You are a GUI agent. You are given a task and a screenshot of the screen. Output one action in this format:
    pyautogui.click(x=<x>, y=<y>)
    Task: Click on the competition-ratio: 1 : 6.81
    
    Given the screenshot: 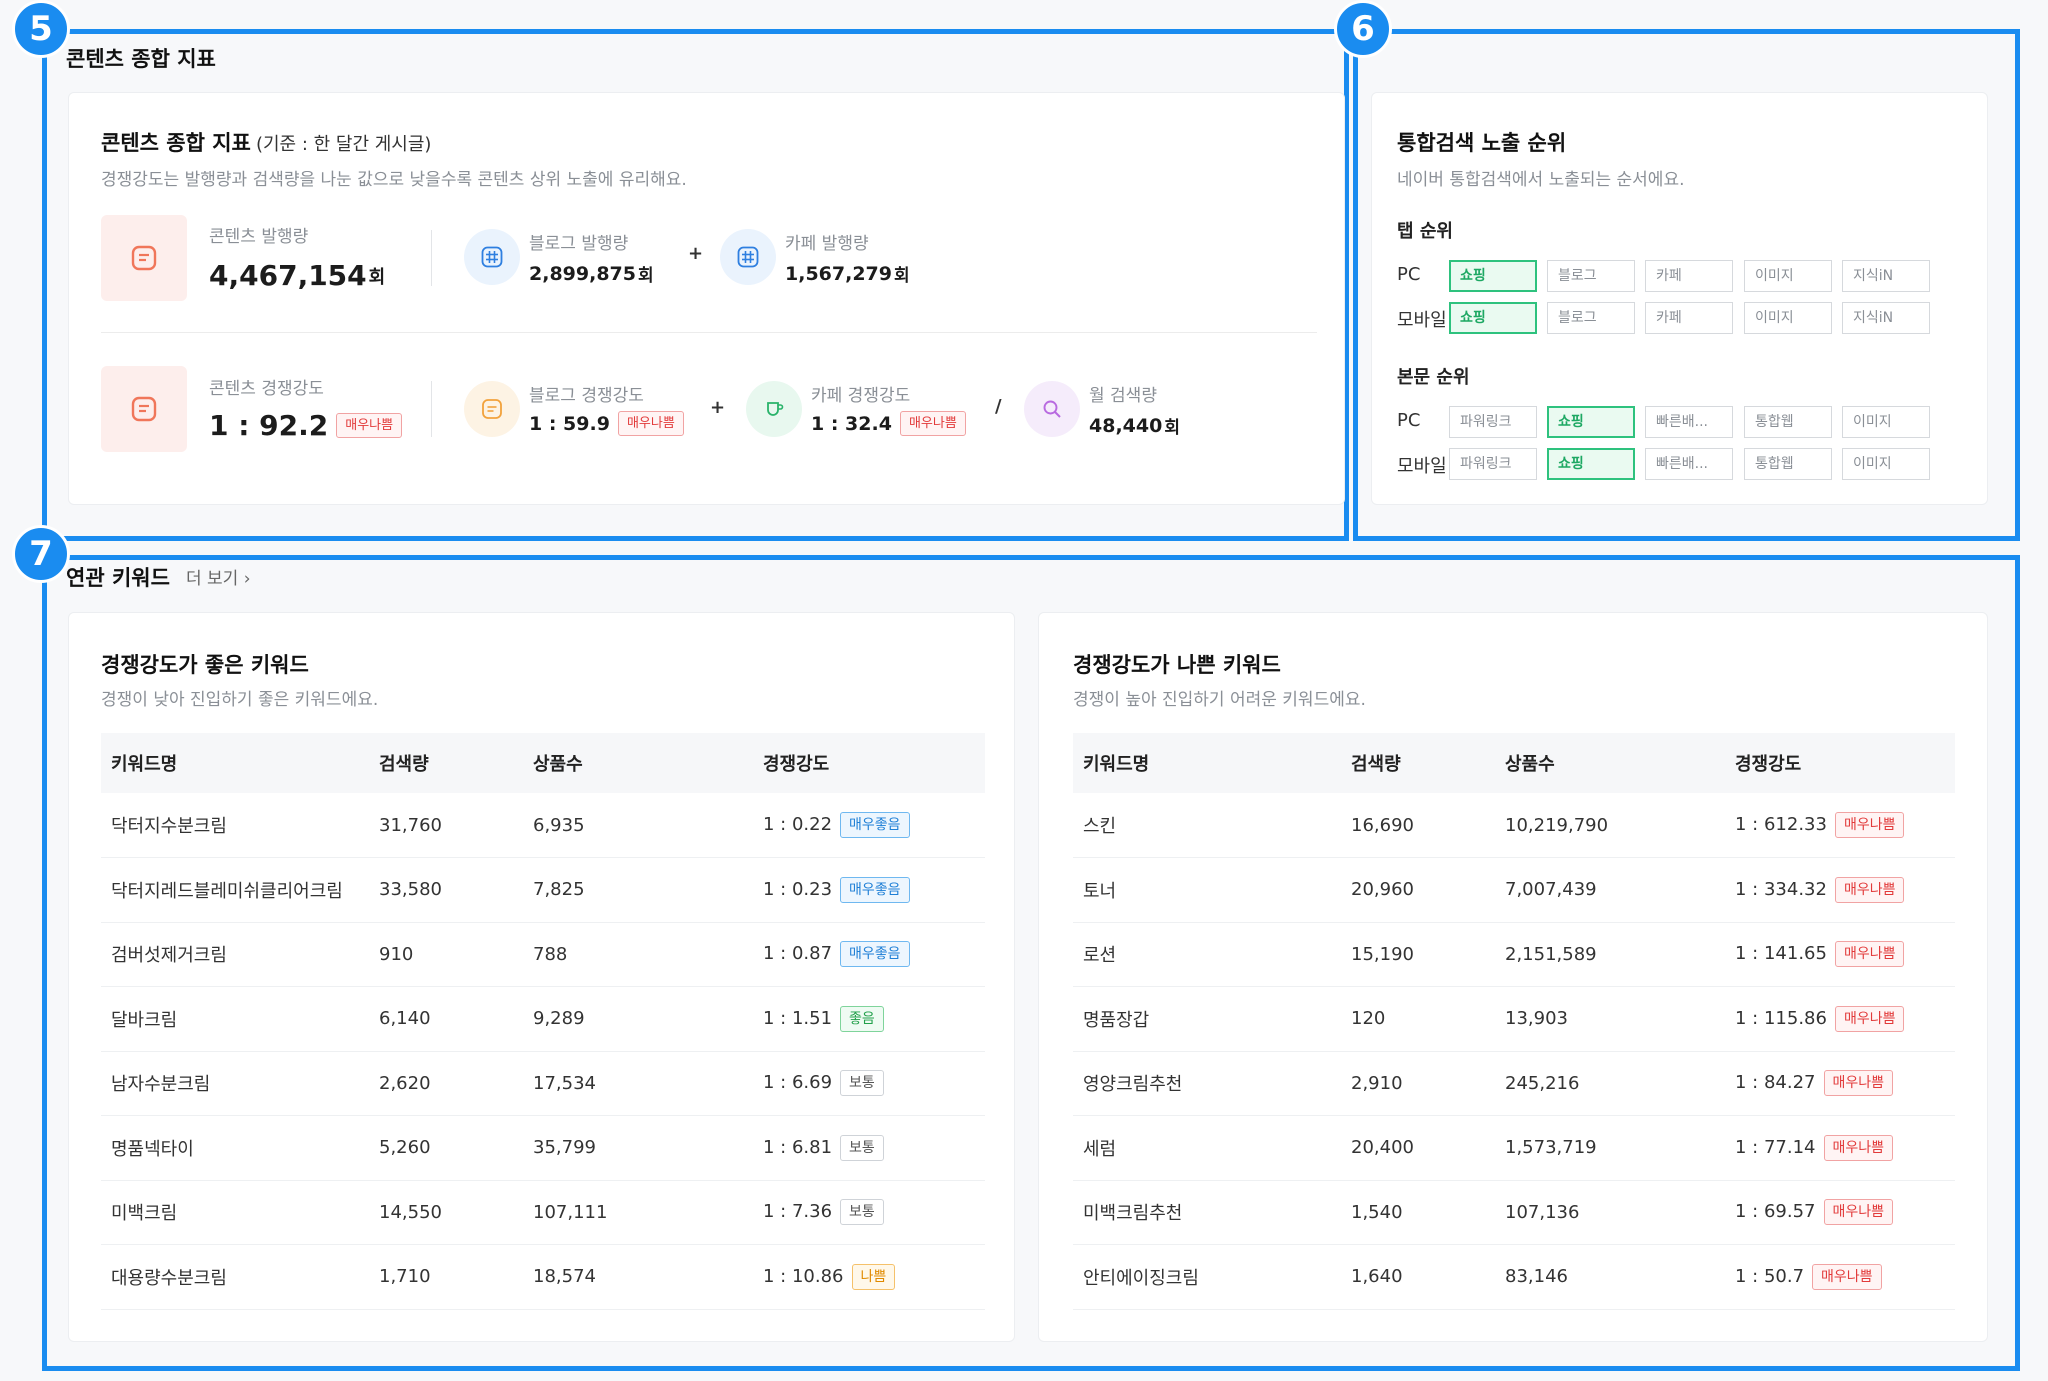 What is the action you would take?
    pyautogui.click(x=798, y=1147)
    